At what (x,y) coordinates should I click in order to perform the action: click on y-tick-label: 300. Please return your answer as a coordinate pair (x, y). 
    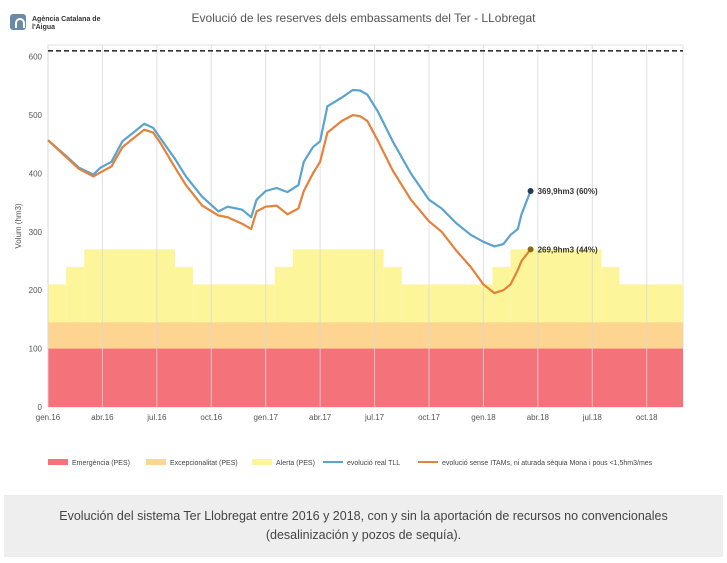
    Looking at the image, I should click on (36, 232).